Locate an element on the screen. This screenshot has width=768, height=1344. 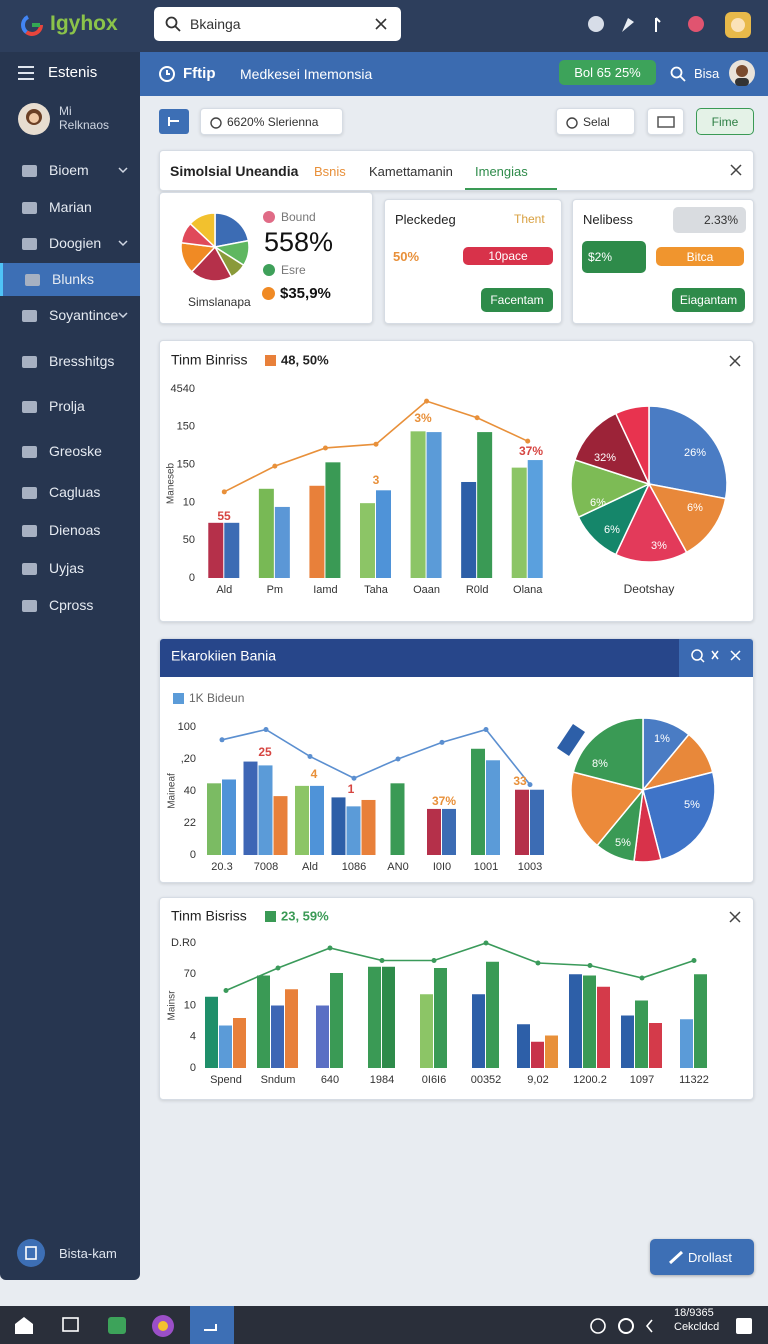
card-tool-icons is located at coordinates (716, 656).